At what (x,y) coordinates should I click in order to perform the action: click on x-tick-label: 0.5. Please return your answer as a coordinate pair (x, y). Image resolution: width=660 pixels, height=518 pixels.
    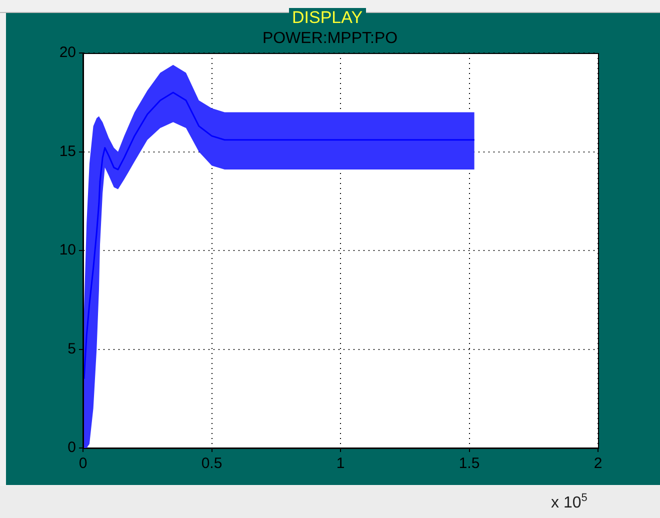
    Looking at the image, I should click on (211, 463).